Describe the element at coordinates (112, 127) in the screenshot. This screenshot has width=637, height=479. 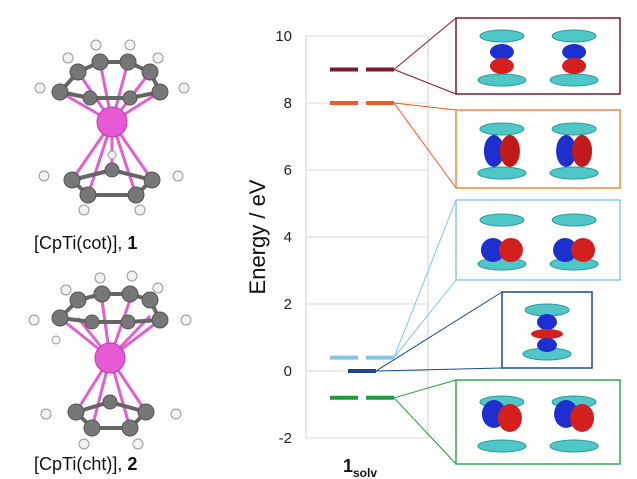
I see `molecule-1-ball-and-stick` at that location.